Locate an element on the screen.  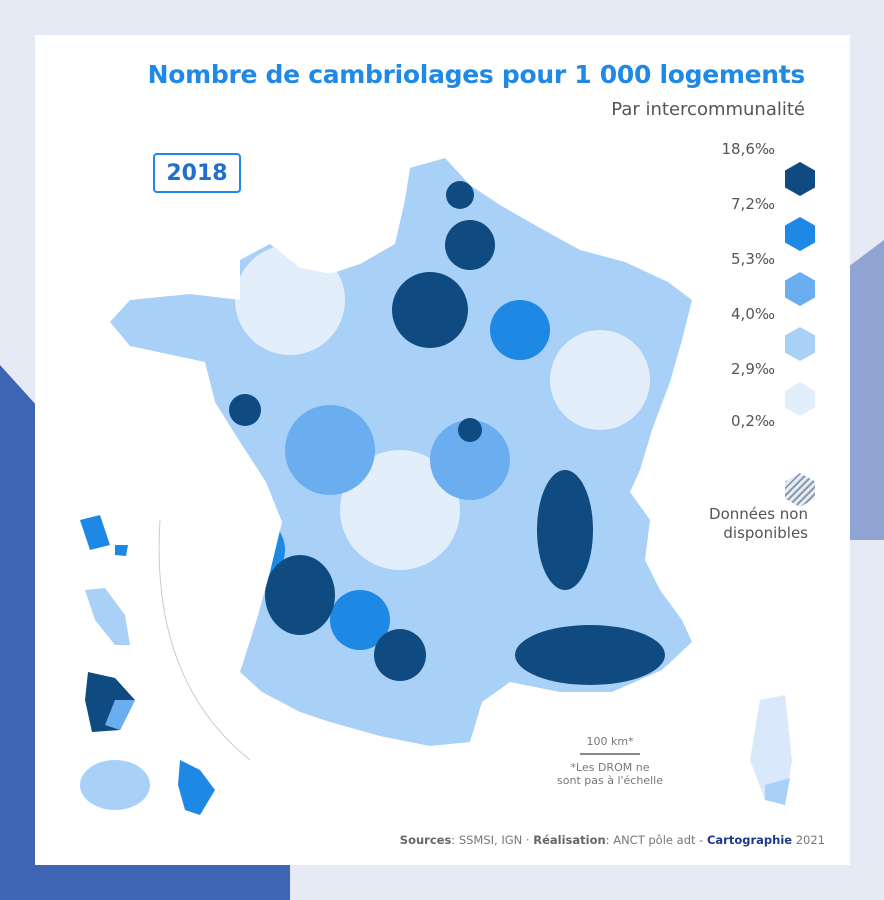
no-data-line: disponibles is located at coordinates (765, 533).